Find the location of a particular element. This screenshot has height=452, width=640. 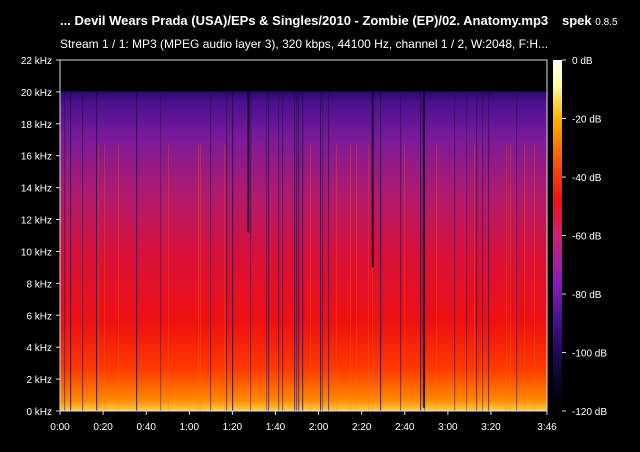

time-label: 1:20 is located at coordinates (233, 427).